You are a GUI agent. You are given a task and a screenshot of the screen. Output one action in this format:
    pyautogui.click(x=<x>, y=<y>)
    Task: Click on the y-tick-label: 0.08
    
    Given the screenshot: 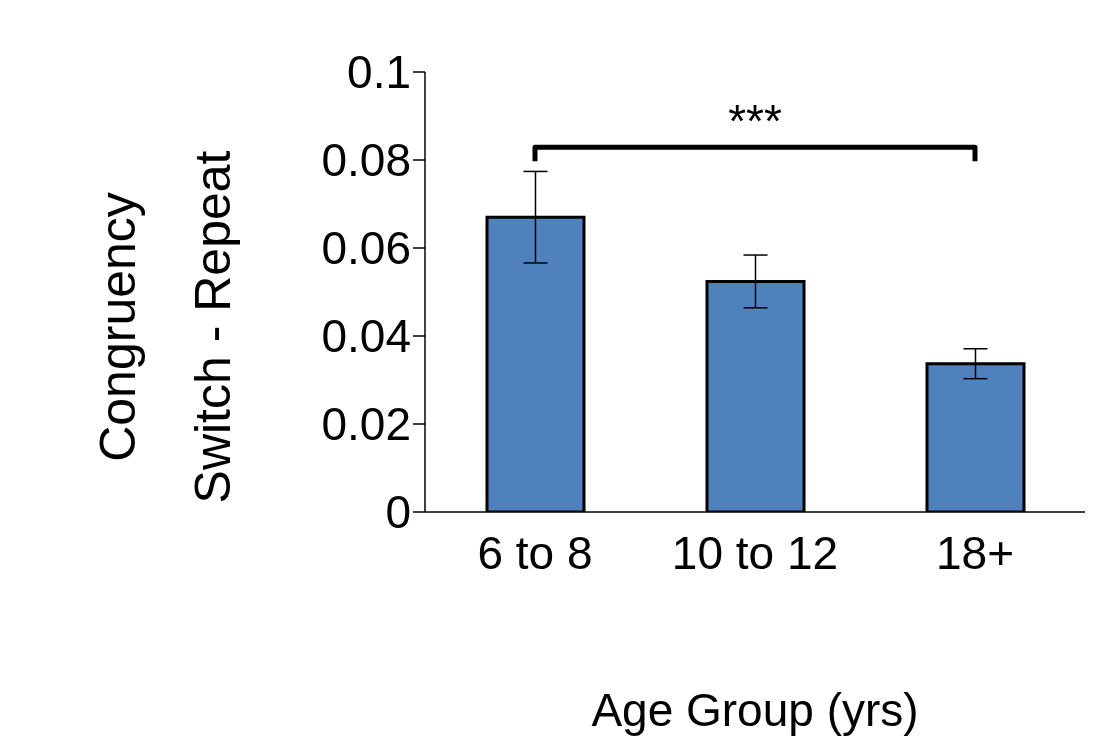 What is the action you would take?
    pyautogui.click(x=366, y=160)
    